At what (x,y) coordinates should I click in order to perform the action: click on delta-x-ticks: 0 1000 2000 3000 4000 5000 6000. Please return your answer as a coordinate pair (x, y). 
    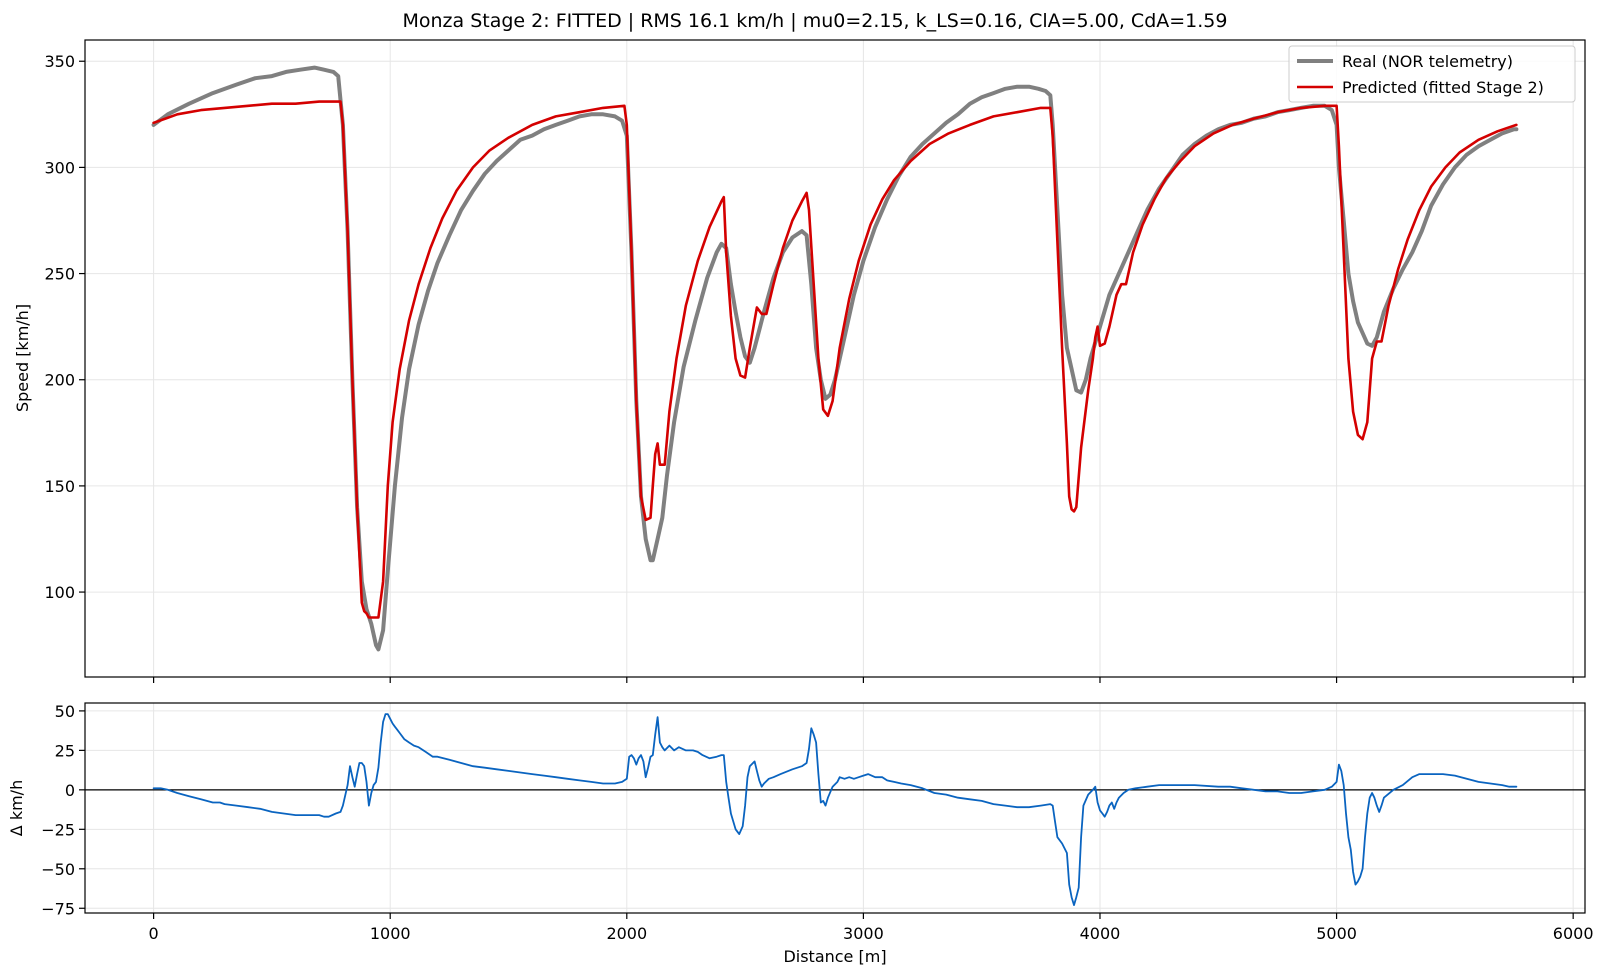
    Looking at the image, I should click on (871, 928).